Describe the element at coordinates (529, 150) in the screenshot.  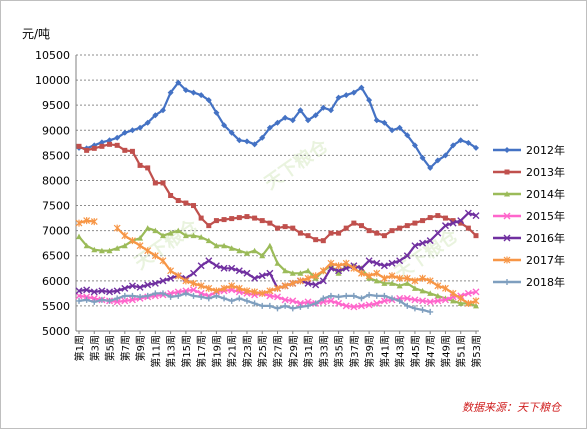
I see `legend-item: 2012年` at that location.